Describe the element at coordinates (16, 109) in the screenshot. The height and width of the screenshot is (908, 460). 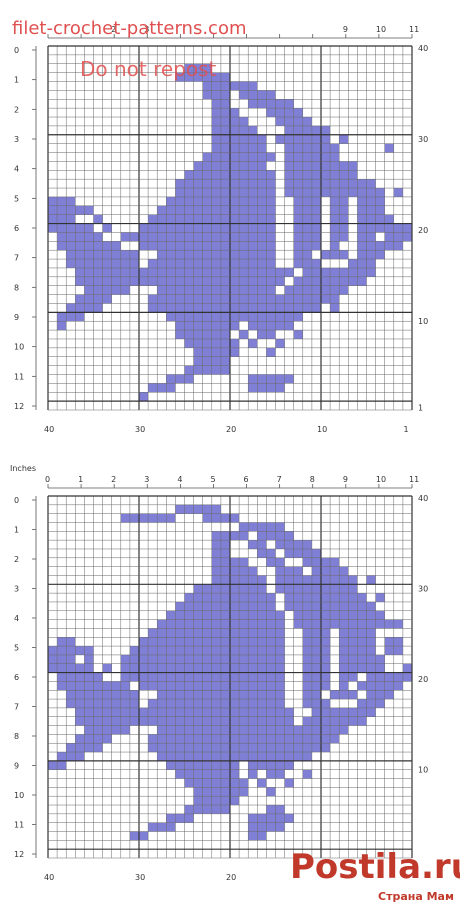
I see `inches-tick-label: 2` at that location.